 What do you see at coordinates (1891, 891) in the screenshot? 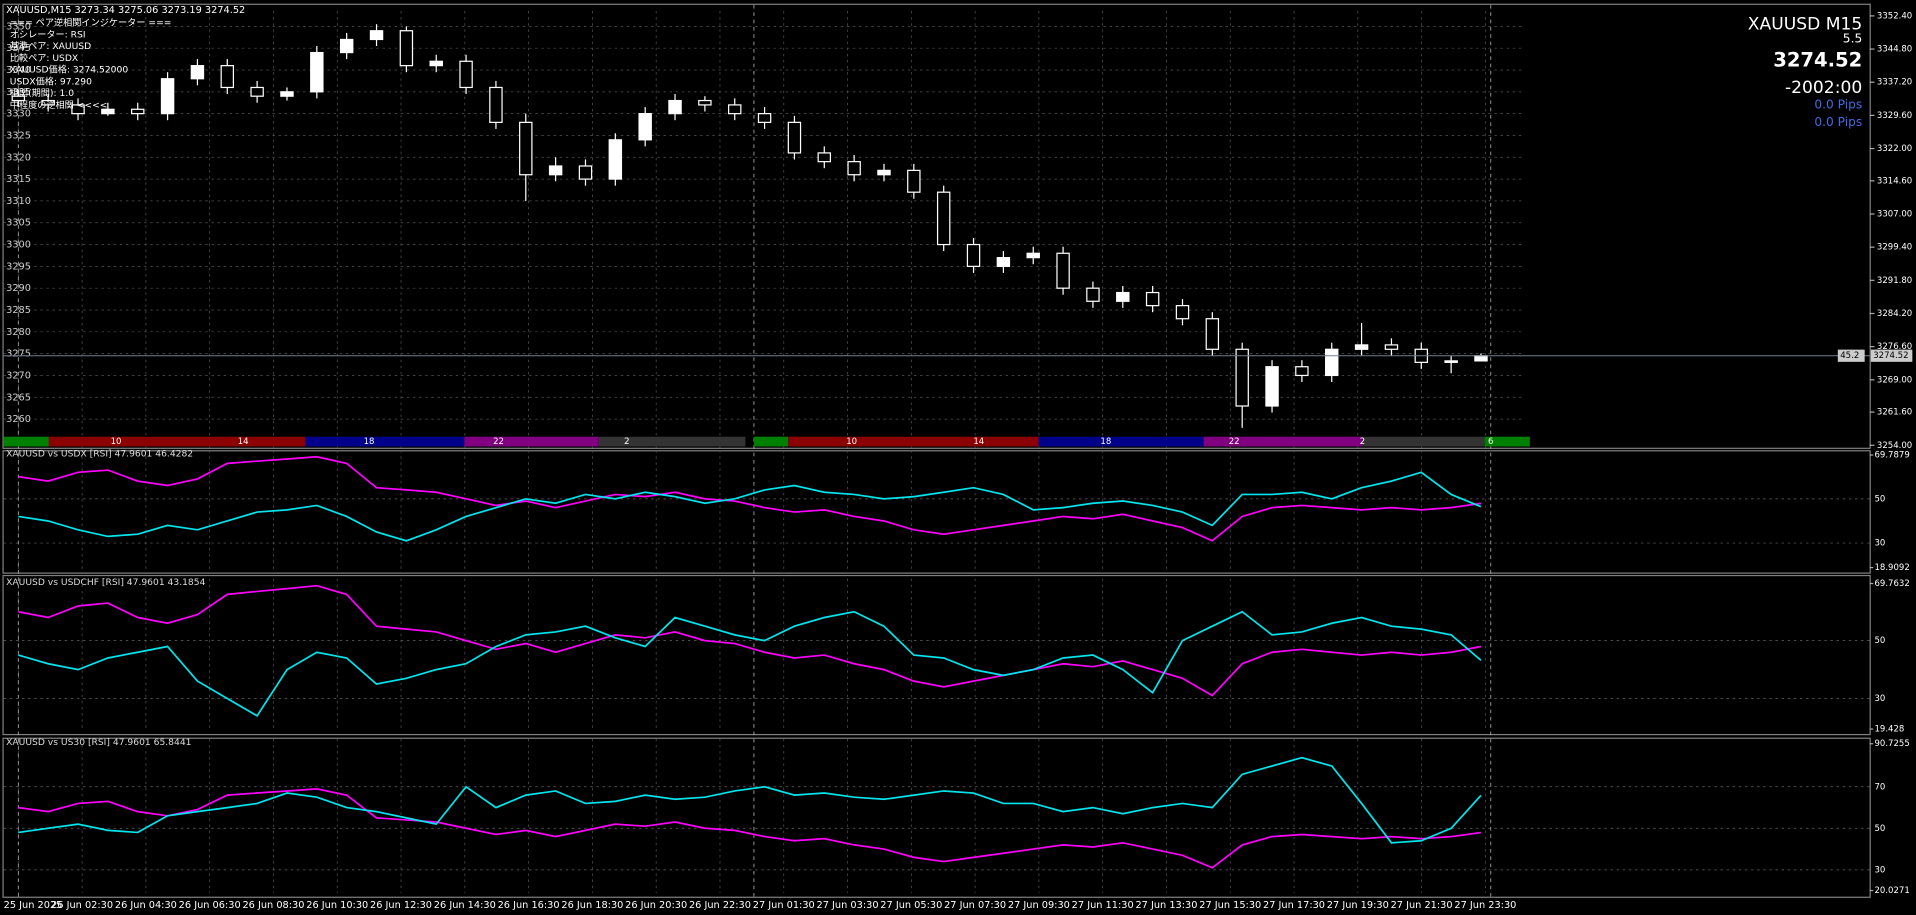
I see `y-tick-label: 20.0271` at bounding box center [1891, 891].